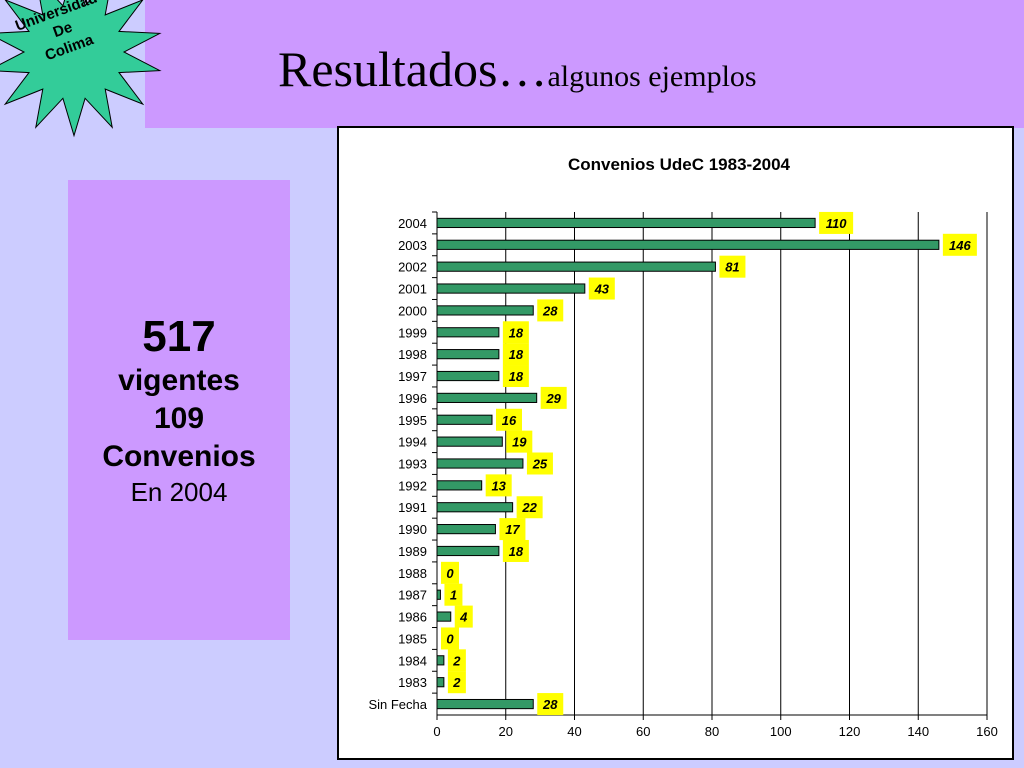  I want to click on y-tick-label: 1995, so click(412, 420).